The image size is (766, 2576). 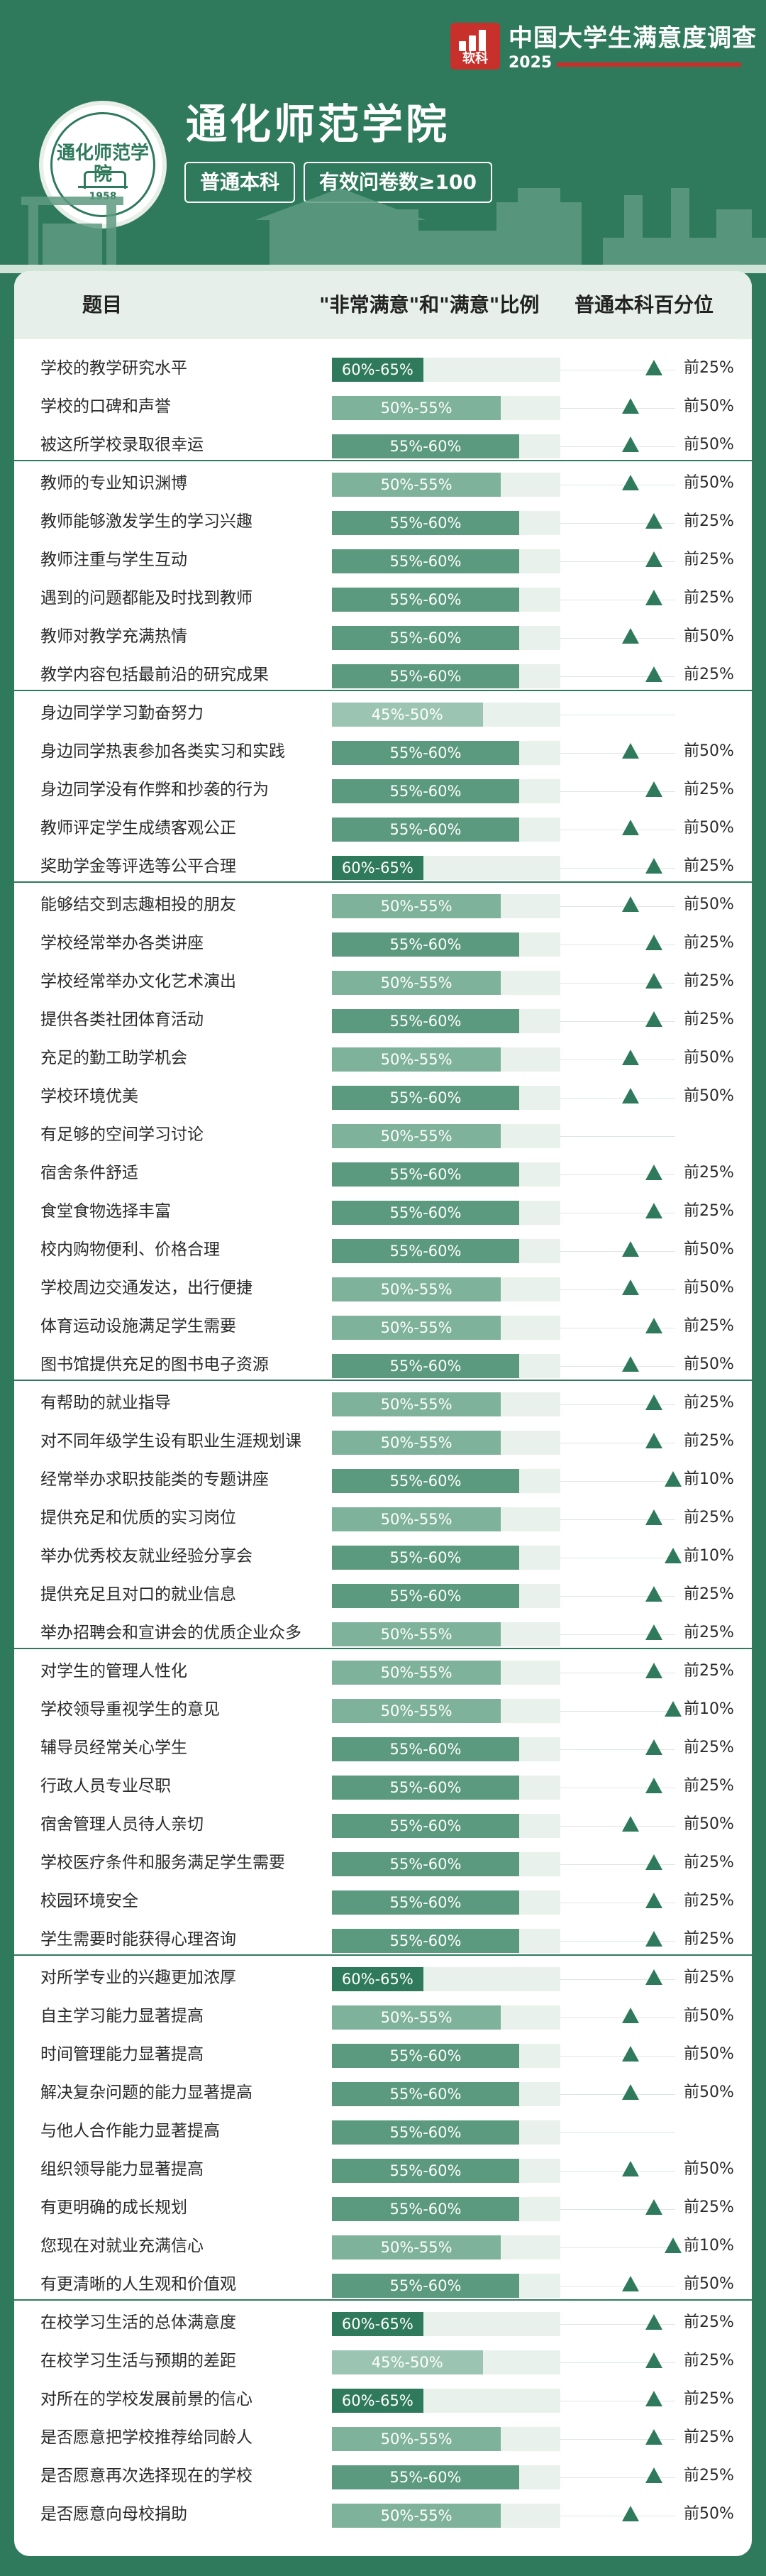 I want to click on column-header-percentile: 普通本科百分位, so click(x=644, y=305).